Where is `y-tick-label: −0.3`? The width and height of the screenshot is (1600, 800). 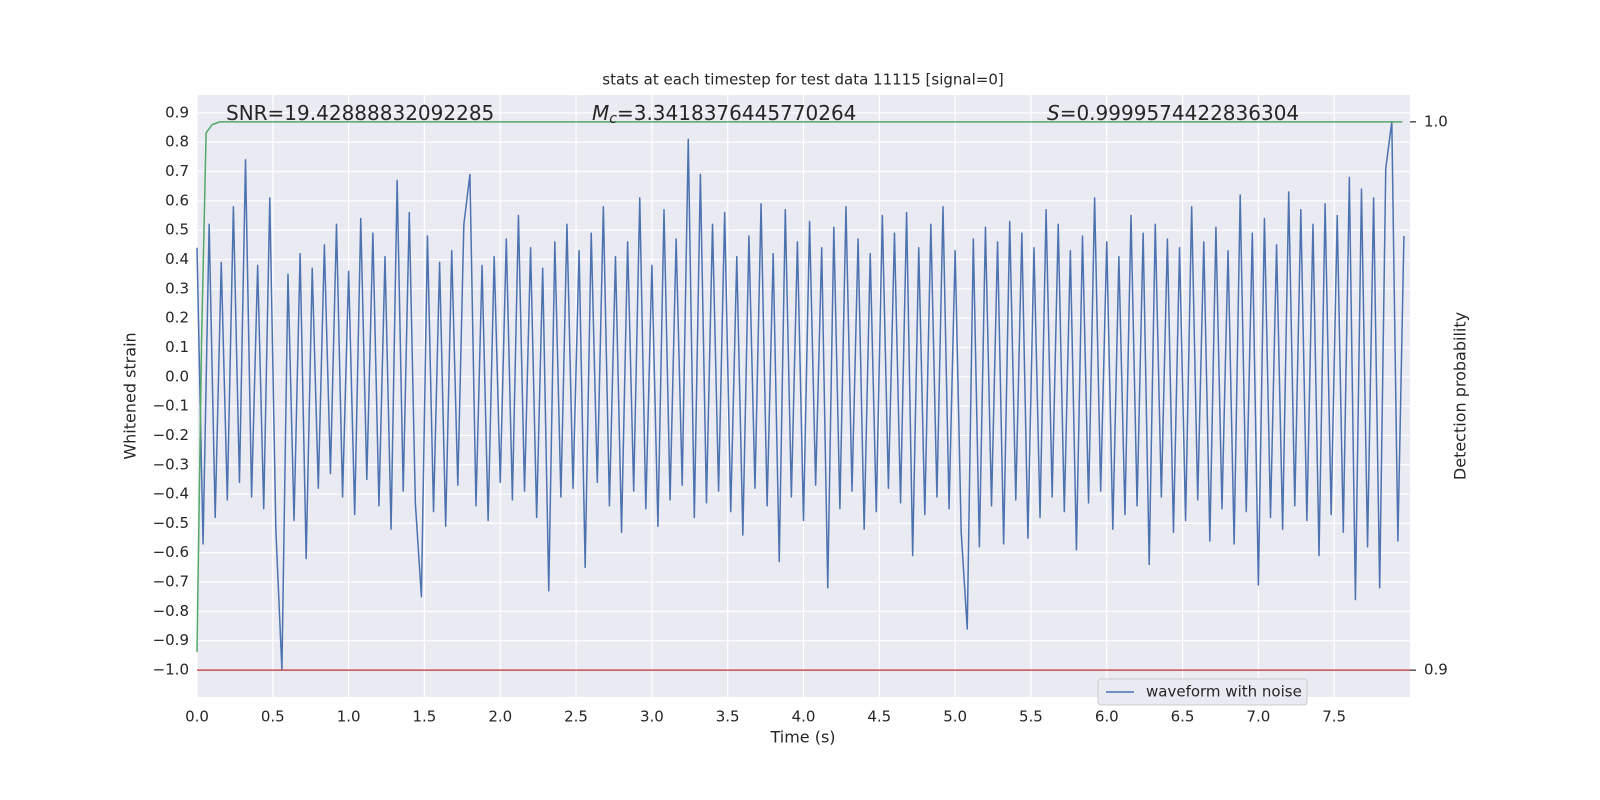 y-tick-label: −0.3 is located at coordinates (171, 464).